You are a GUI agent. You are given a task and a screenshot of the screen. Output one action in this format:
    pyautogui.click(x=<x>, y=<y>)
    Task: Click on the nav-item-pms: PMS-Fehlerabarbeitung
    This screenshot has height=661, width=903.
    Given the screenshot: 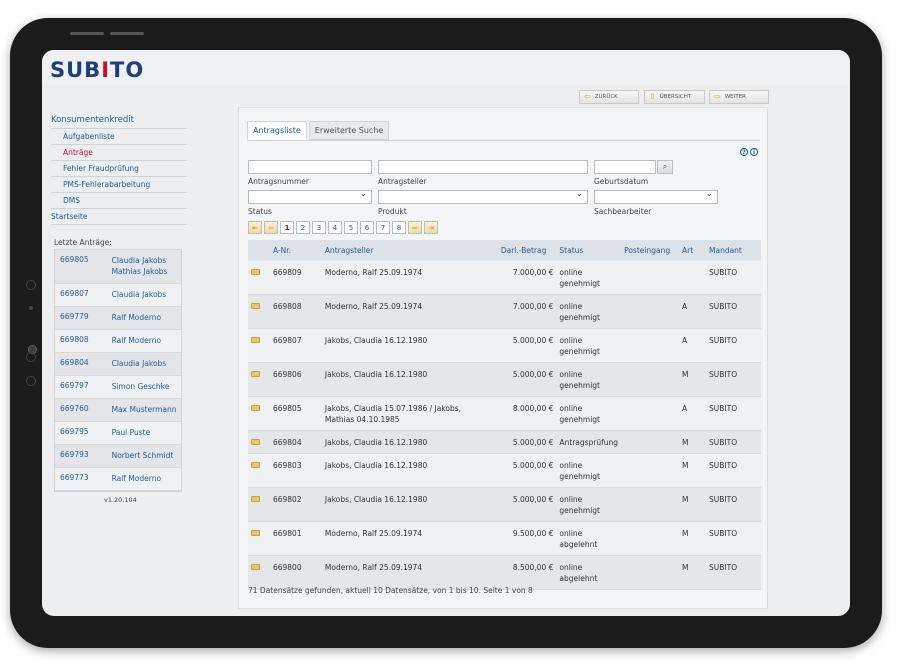 What is the action you would take?
    pyautogui.click(x=119, y=185)
    